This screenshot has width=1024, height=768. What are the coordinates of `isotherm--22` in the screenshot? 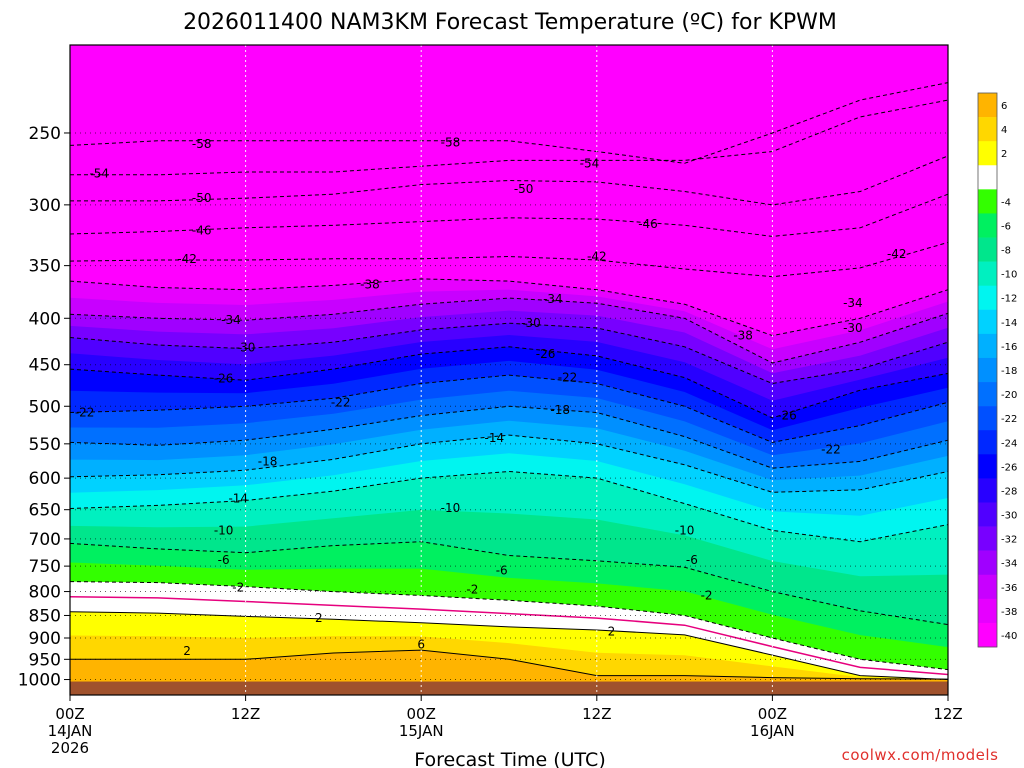 It's located at (509, 408).